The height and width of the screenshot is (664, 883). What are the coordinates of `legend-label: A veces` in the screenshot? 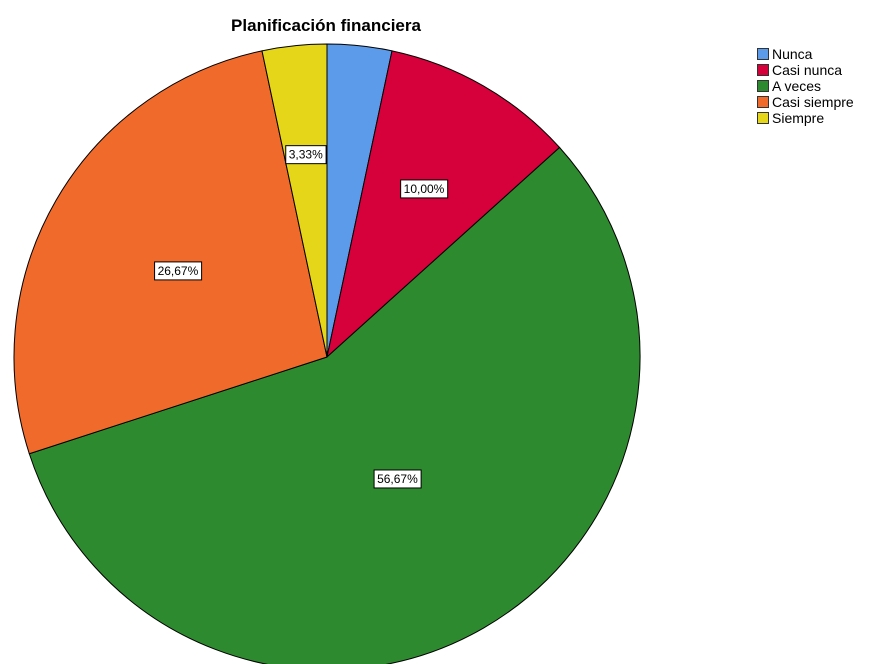 It's located at (797, 86).